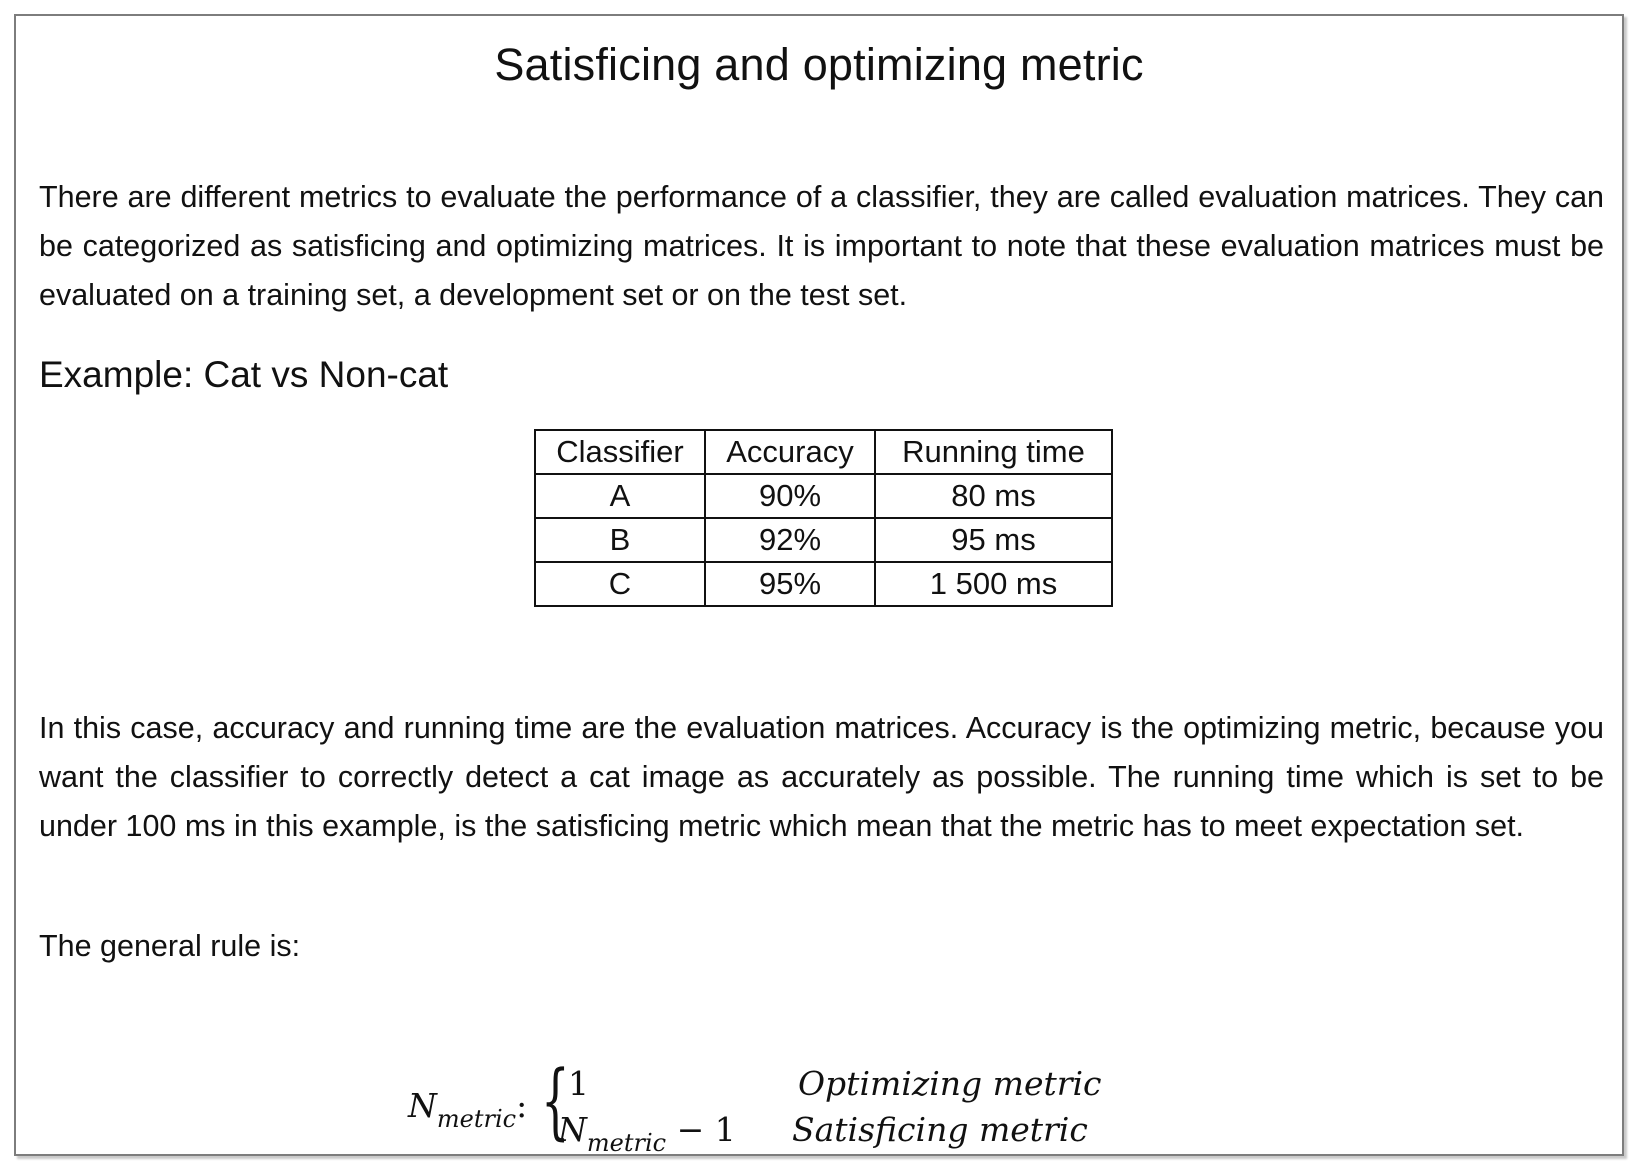 The image size is (1638, 1170). What do you see at coordinates (170, 946) in the screenshot?
I see `rule-intro: The general rule is:` at bounding box center [170, 946].